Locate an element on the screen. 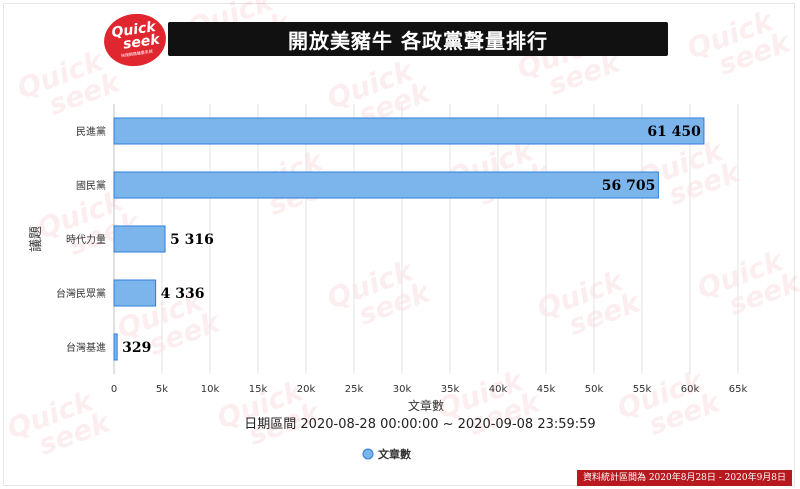  x-axis-title: 文章數 is located at coordinates (426, 405).